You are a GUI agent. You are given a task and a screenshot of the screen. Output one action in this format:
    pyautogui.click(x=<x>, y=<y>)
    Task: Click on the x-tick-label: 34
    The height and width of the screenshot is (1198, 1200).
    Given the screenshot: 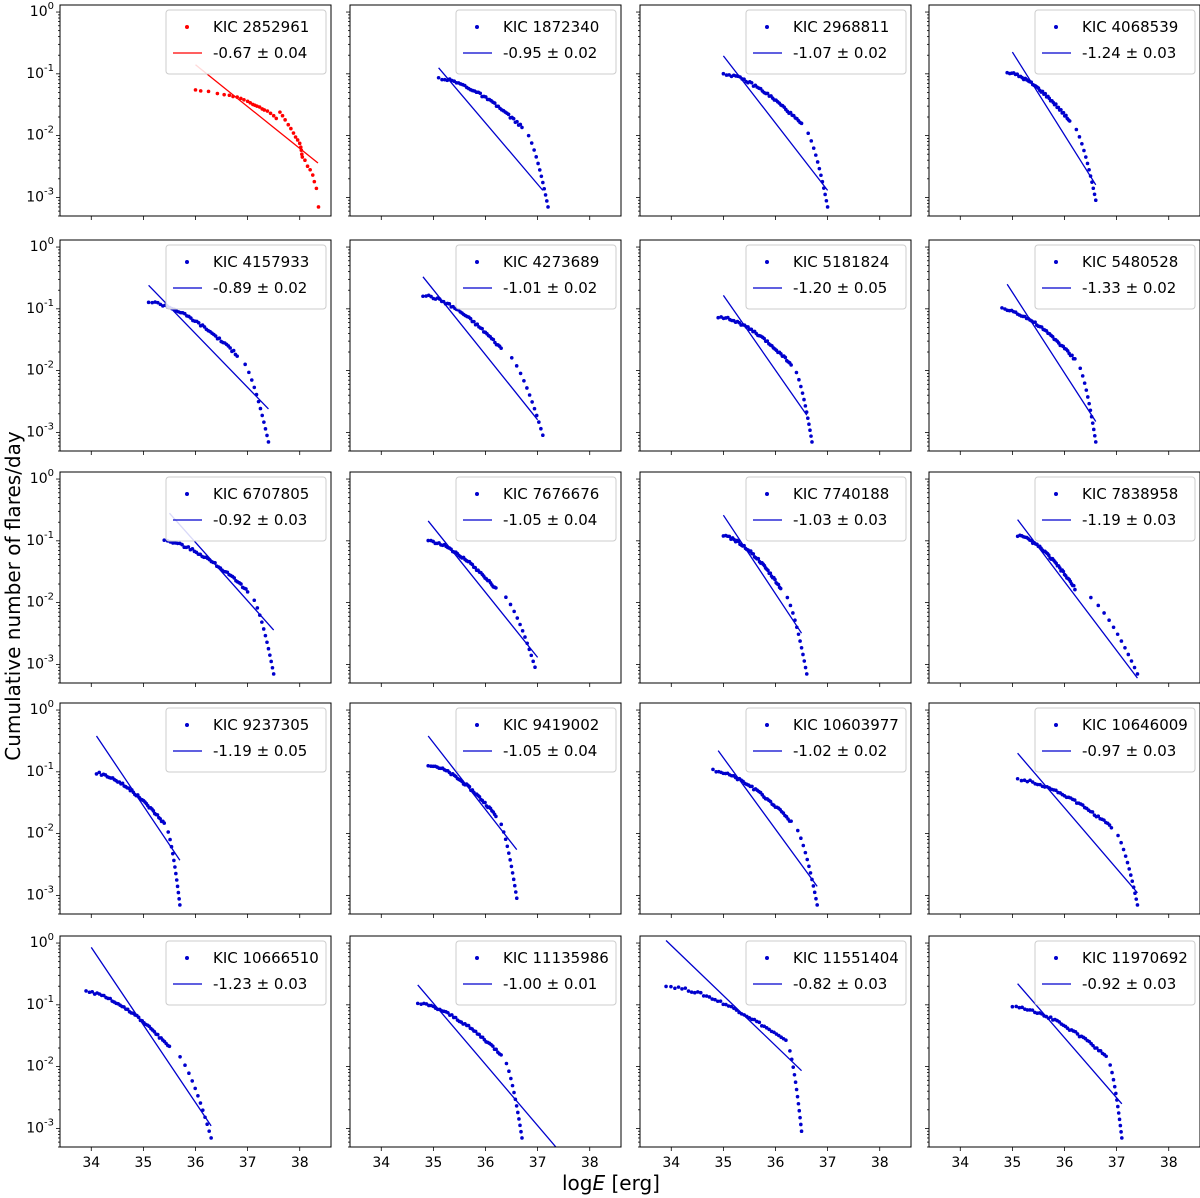 What is the action you would take?
    pyautogui.click(x=671, y=1163)
    